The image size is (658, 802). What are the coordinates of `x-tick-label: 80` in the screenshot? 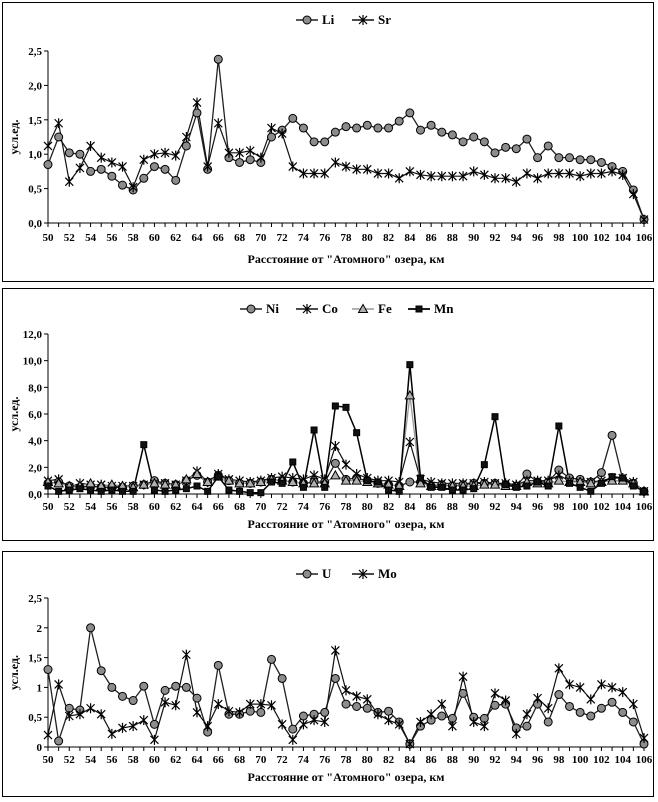 It's located at (368, 507).